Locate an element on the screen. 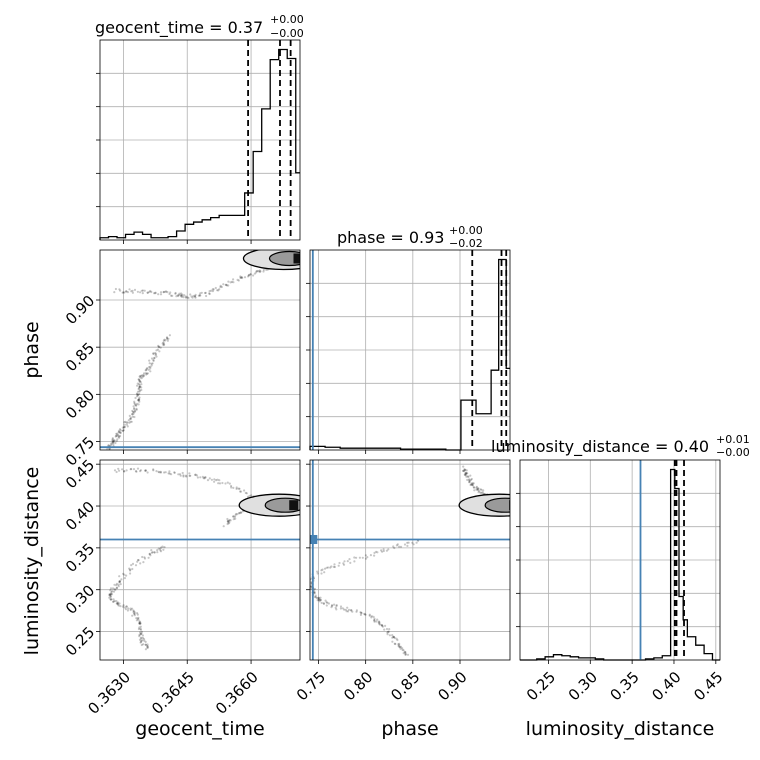 The width and height of the screenshot is (760, 760). xtick-label-phase: 0.85 is located at coordinates (405, 686).